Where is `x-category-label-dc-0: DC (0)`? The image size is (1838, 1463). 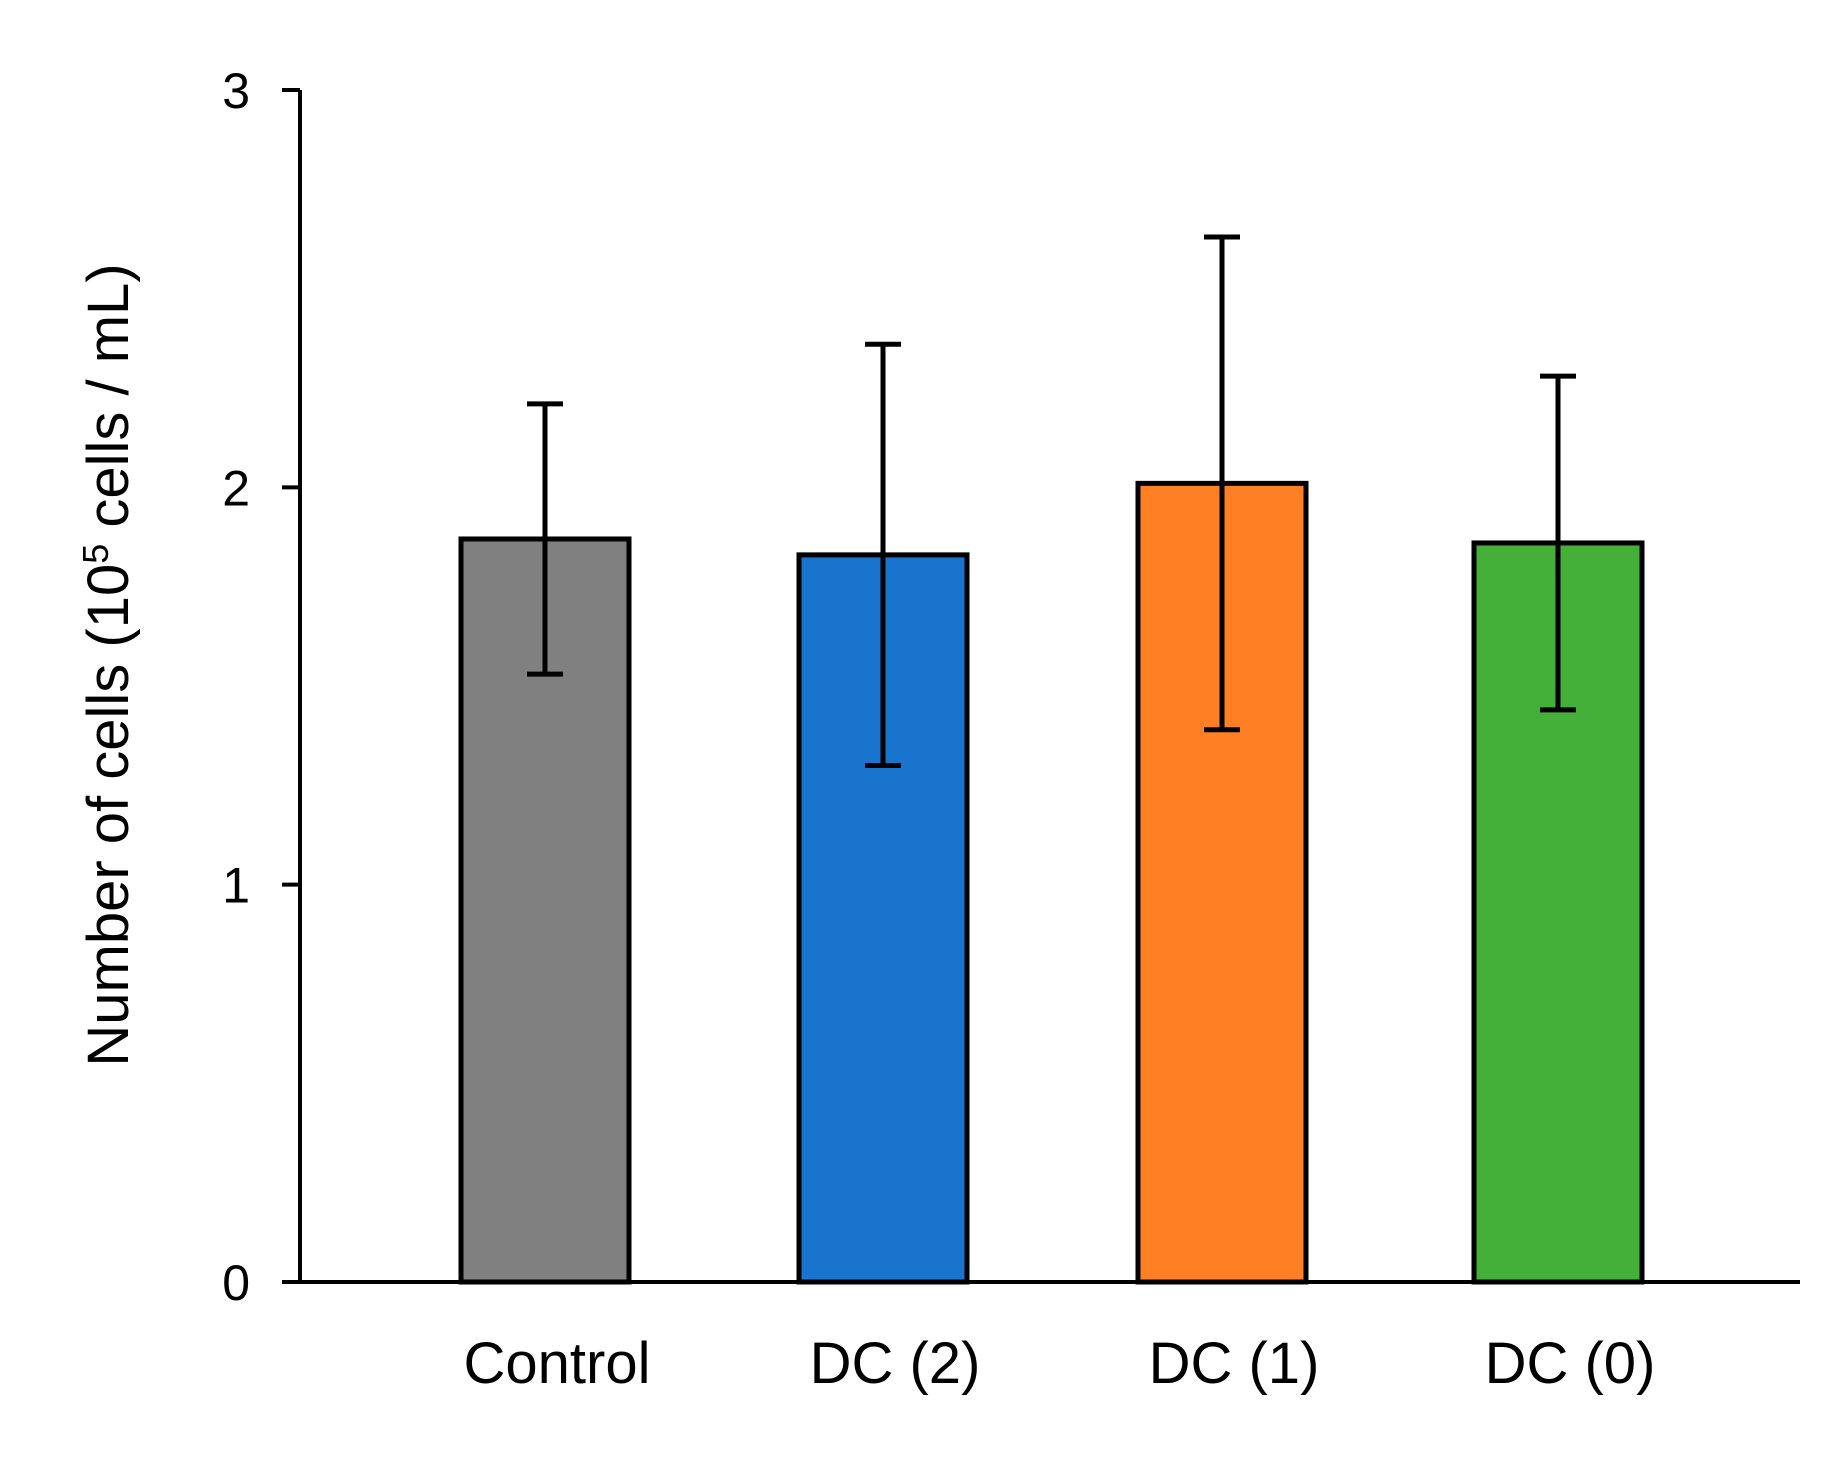 x-category-label-dc-0: DC (0) is located at coordinates (1570, 1363).